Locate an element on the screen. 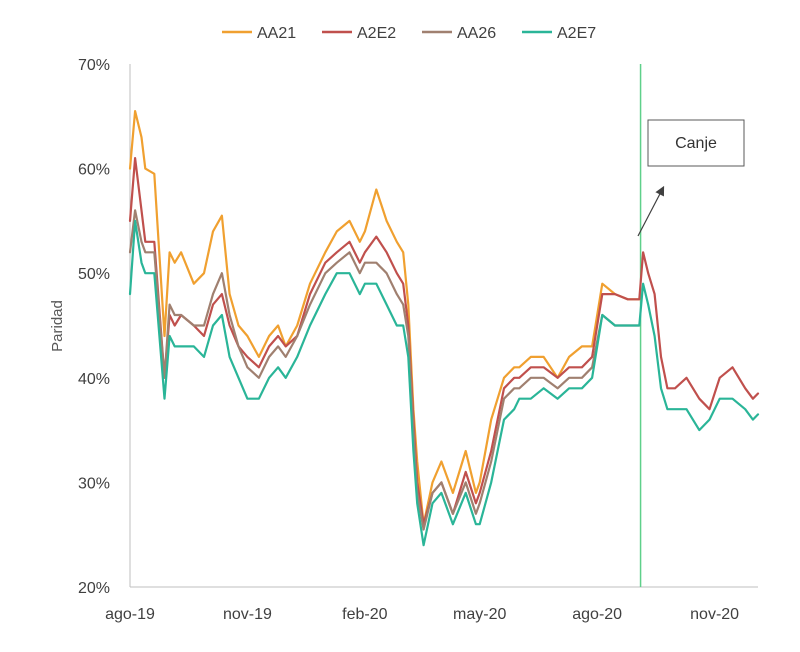  legend-label-aa26: AA26 is located at coordinates (476, 33).